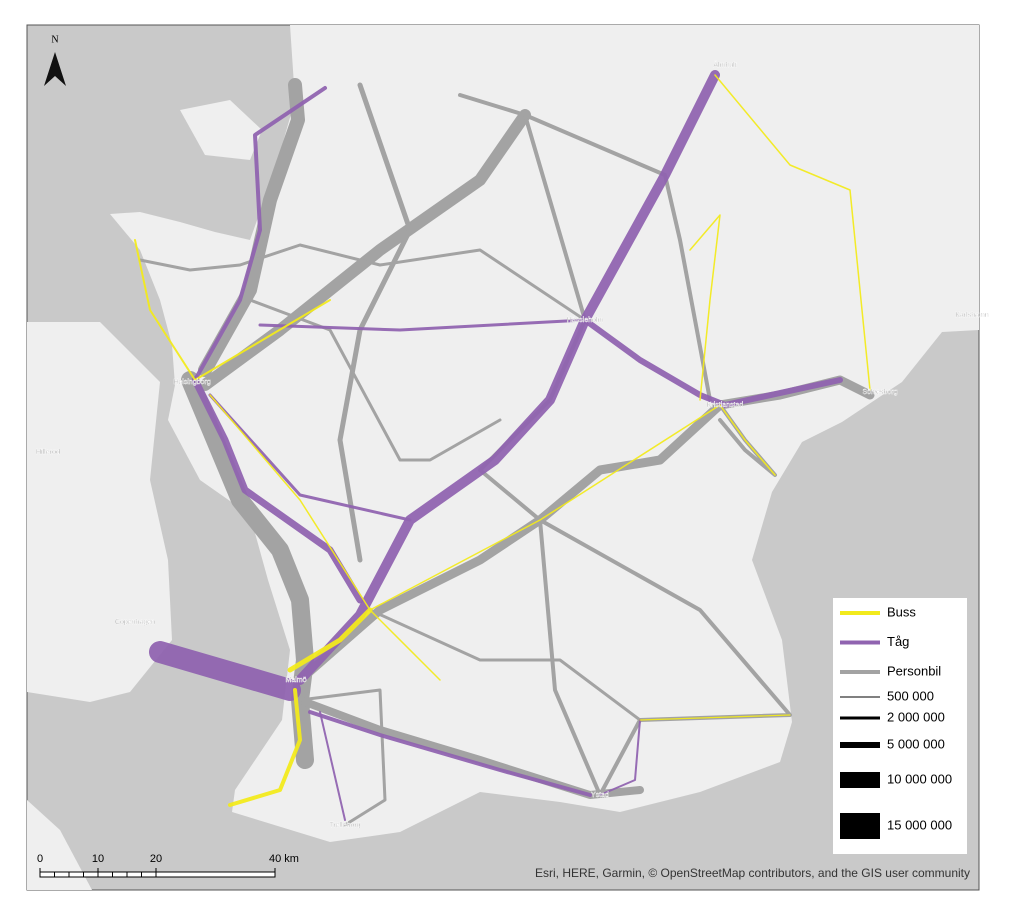  What do you see at coordinates (919, 824) in the screenshot?
I see `legend-label: 15 000 000` at bounding box center [919, 824].